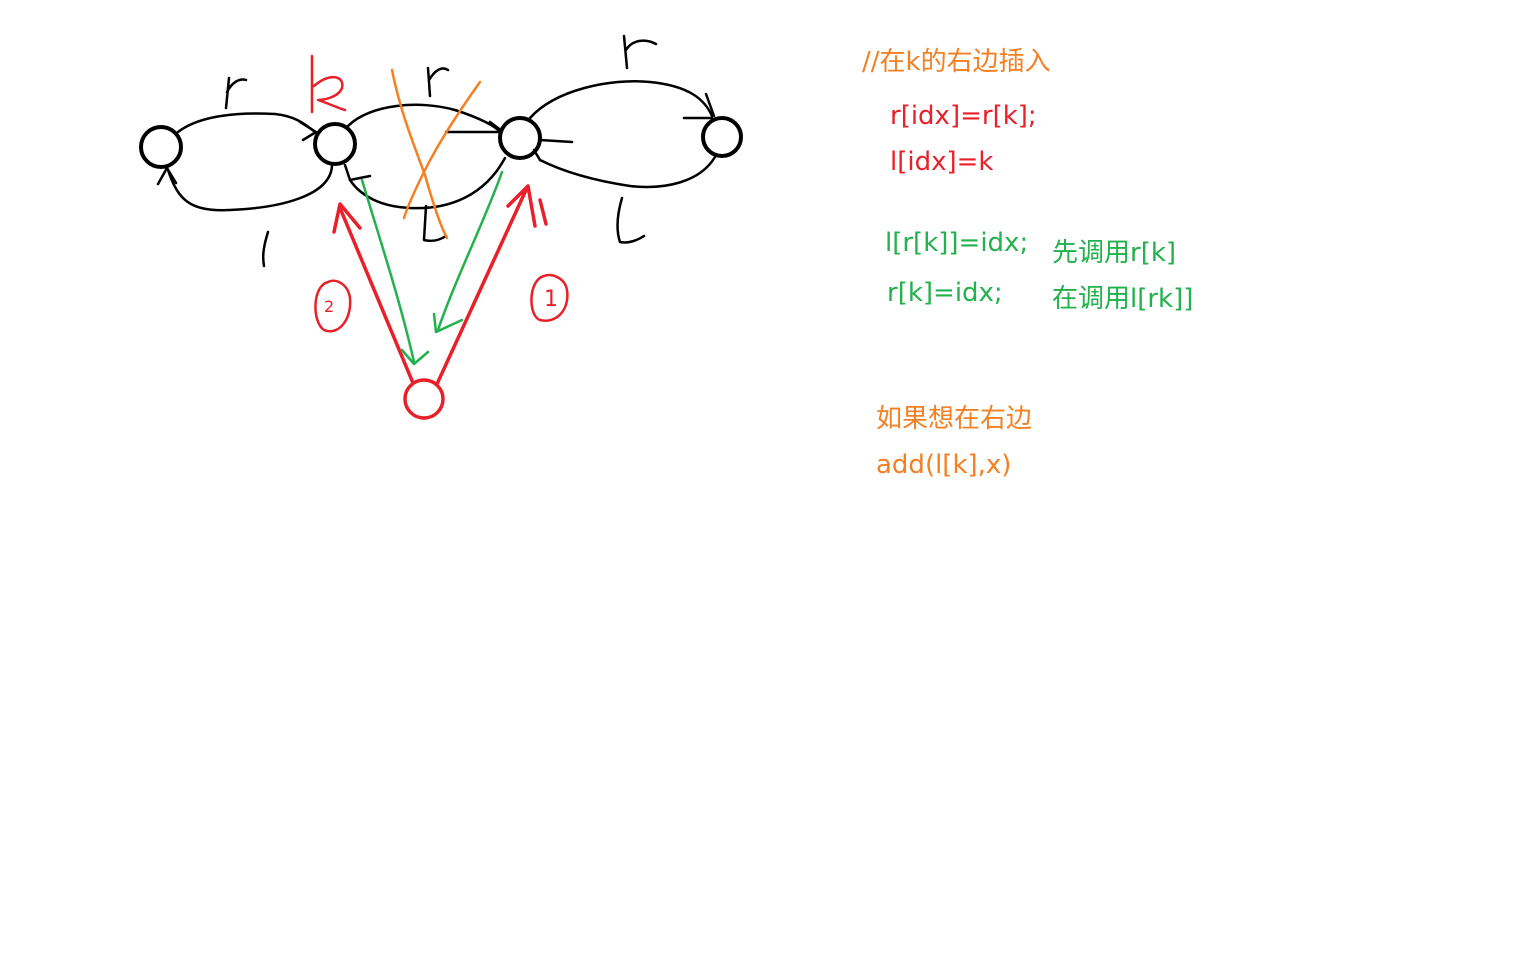 The width and height of the screenshot is (1536, 960). What do you see at coordinates (448, 323) in the screenshot?
I see `green-arrow-right-to-new-head` at bounding box center [448, 323].